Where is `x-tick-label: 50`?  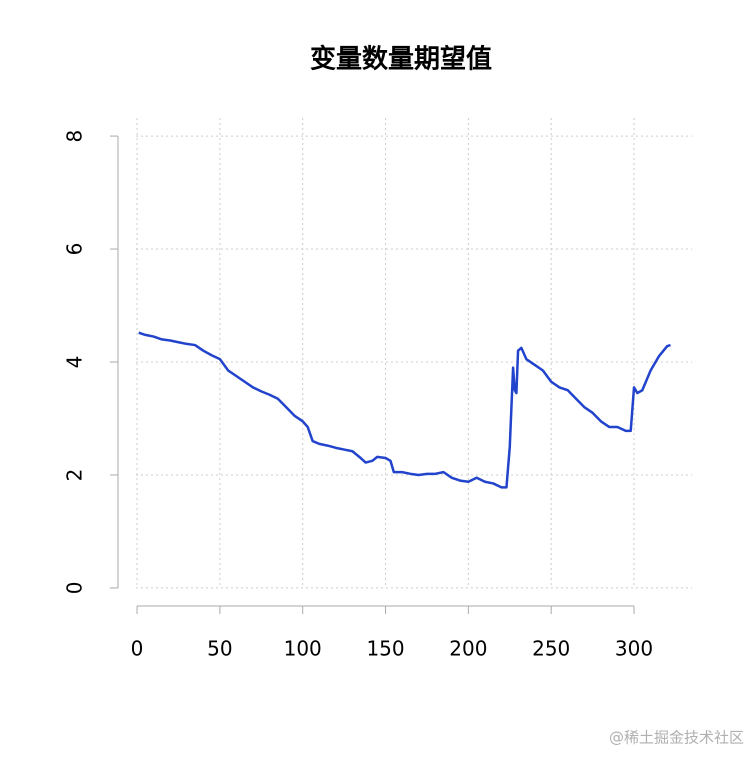 x-tick-label: 50 is located at coordinates (219, 649).